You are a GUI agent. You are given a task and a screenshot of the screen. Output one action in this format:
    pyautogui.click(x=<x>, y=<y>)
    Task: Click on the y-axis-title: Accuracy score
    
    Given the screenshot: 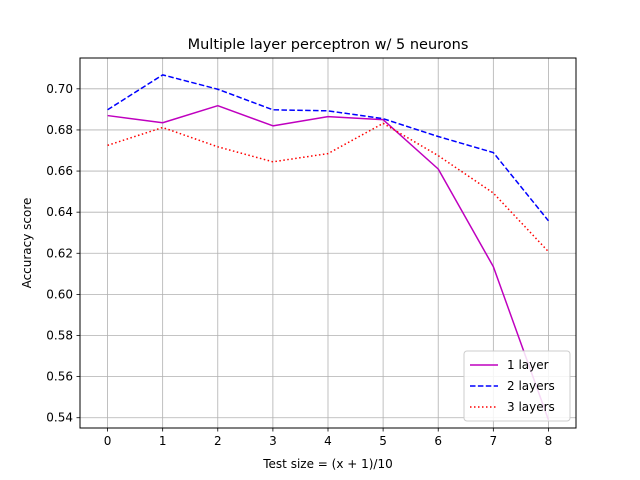 What is the action you would take?
    pyautogui.click(x=27, y=243)
    